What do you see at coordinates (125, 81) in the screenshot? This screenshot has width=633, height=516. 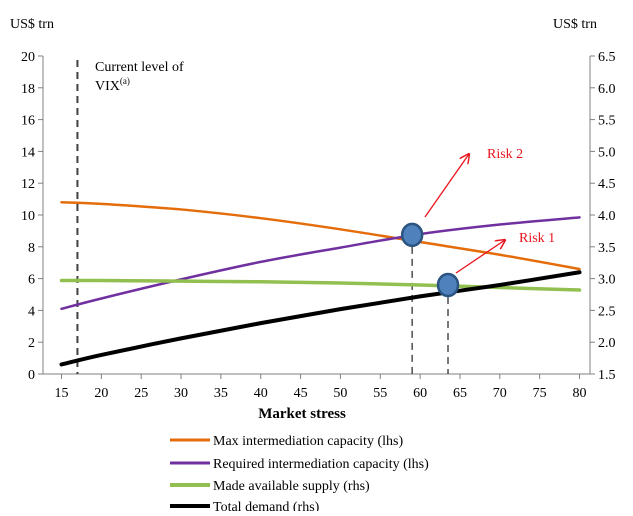 I see `vix-annotation-superscript: (a)` at bounding box center [125, 81].